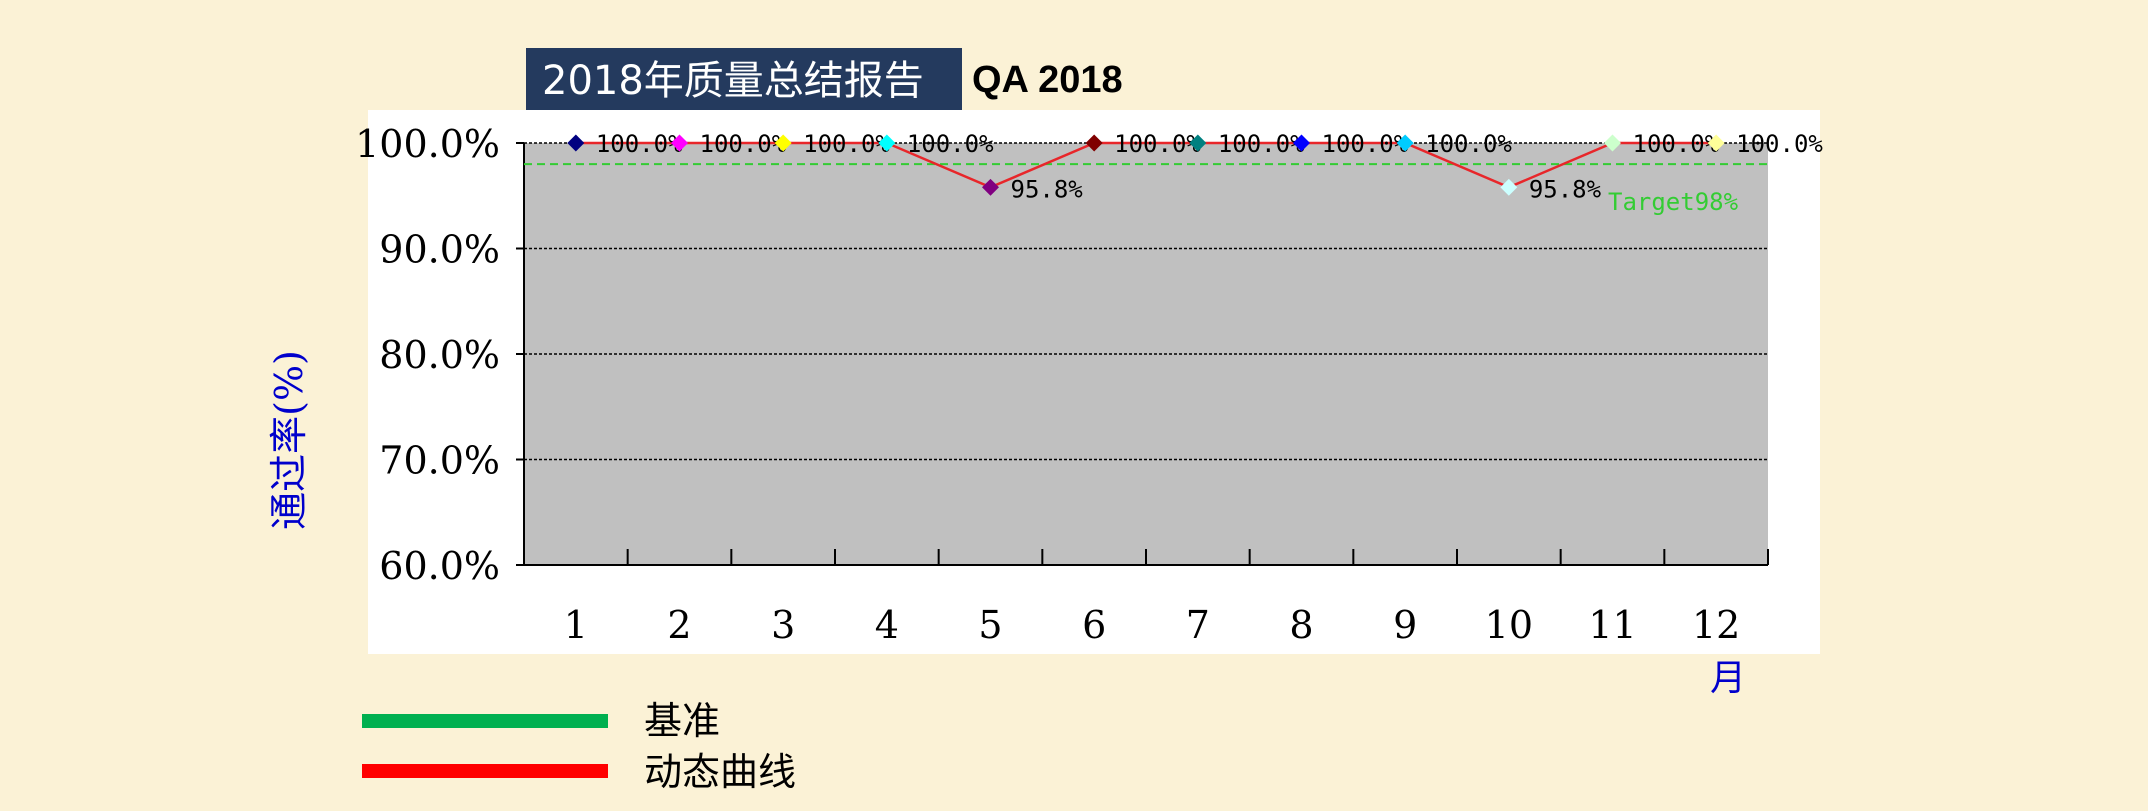 The image size is (2148, 811). I want to click on dynamic-series-line, so click(1146, 165).